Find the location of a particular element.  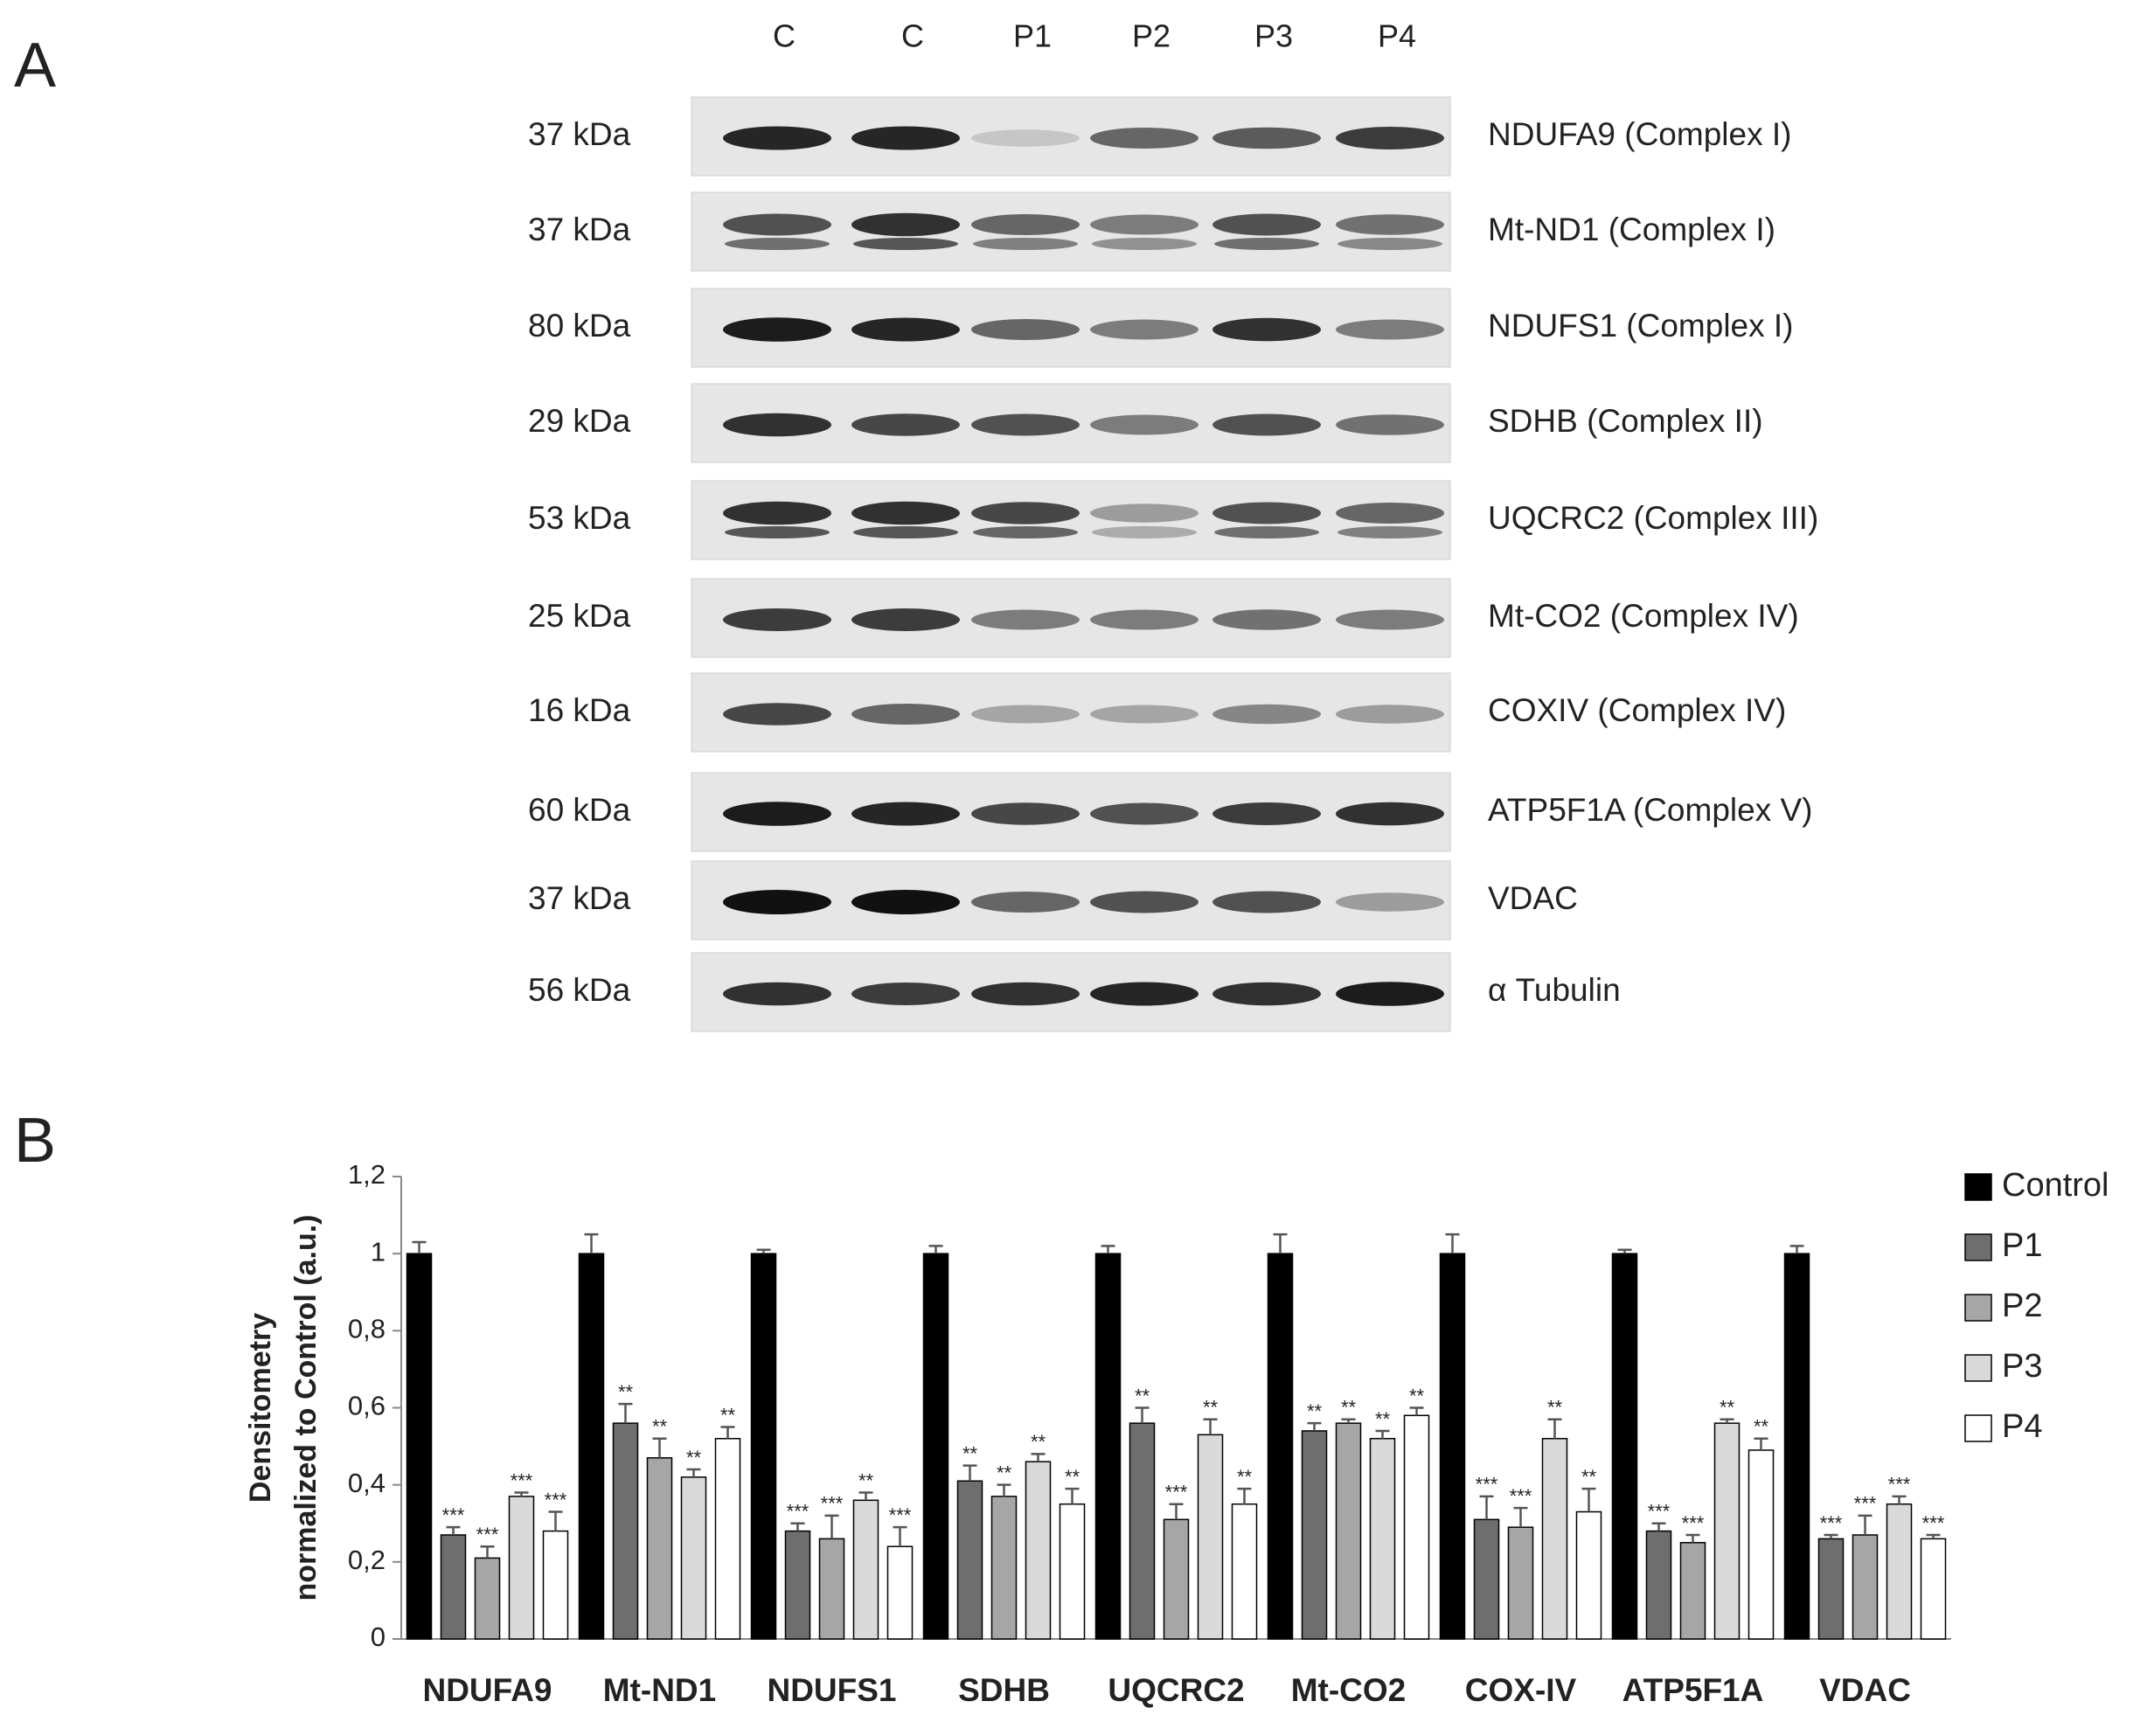

x-tick-label: Mt-ND1 is located at coordinates (659, 1690).